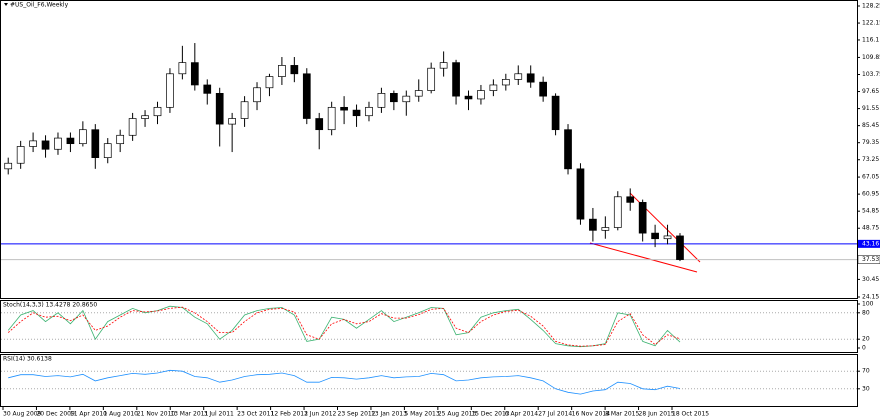  What do you see at coordinates (870, 228) in the screenshot?
I see `y-tick-label: 48.75` at bounding box center [870, 228].